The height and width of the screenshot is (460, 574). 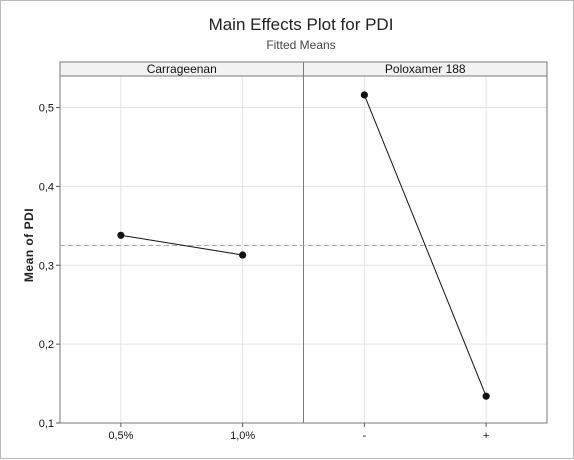 I want to click on y-tick-label: 0,2, so click(x=46, y=345).